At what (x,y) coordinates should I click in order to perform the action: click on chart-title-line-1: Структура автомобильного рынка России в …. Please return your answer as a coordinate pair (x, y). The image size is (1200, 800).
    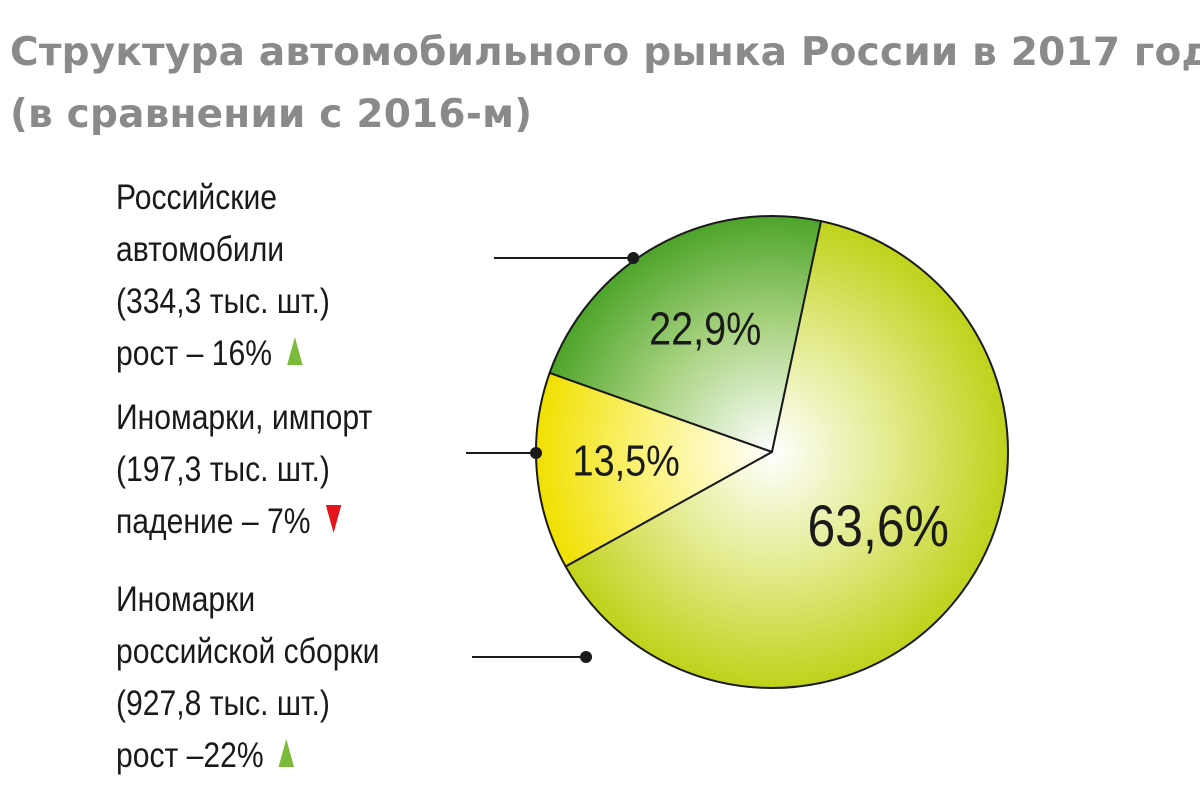
    Looking at the image, I should click on (605, 52).